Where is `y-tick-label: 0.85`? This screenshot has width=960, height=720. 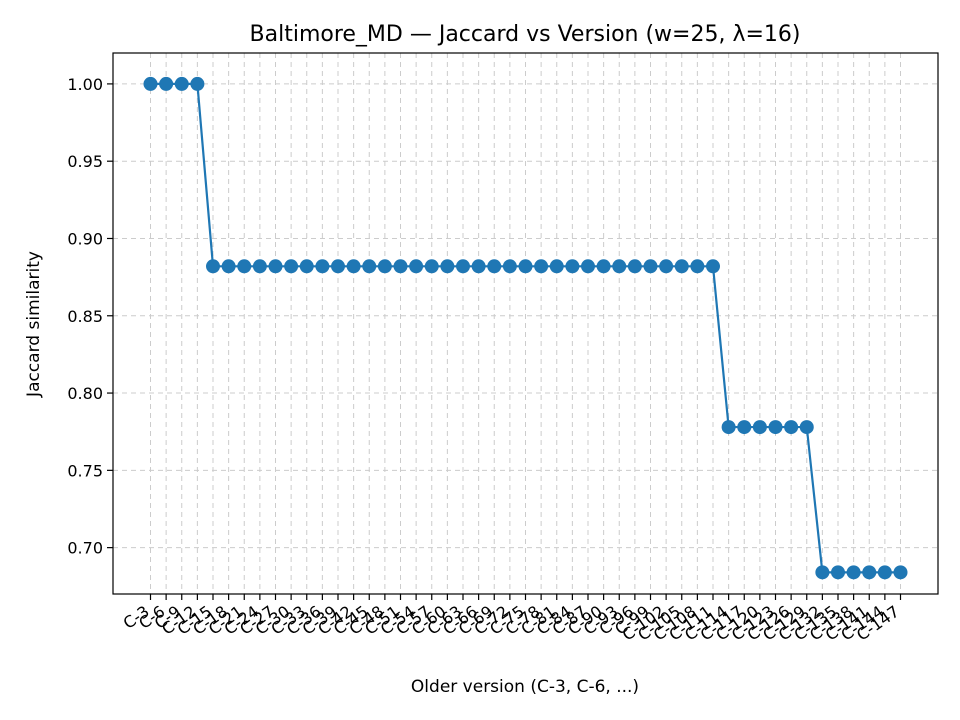
y-tick-label: 0.85 is located at coordinates (85, 316).